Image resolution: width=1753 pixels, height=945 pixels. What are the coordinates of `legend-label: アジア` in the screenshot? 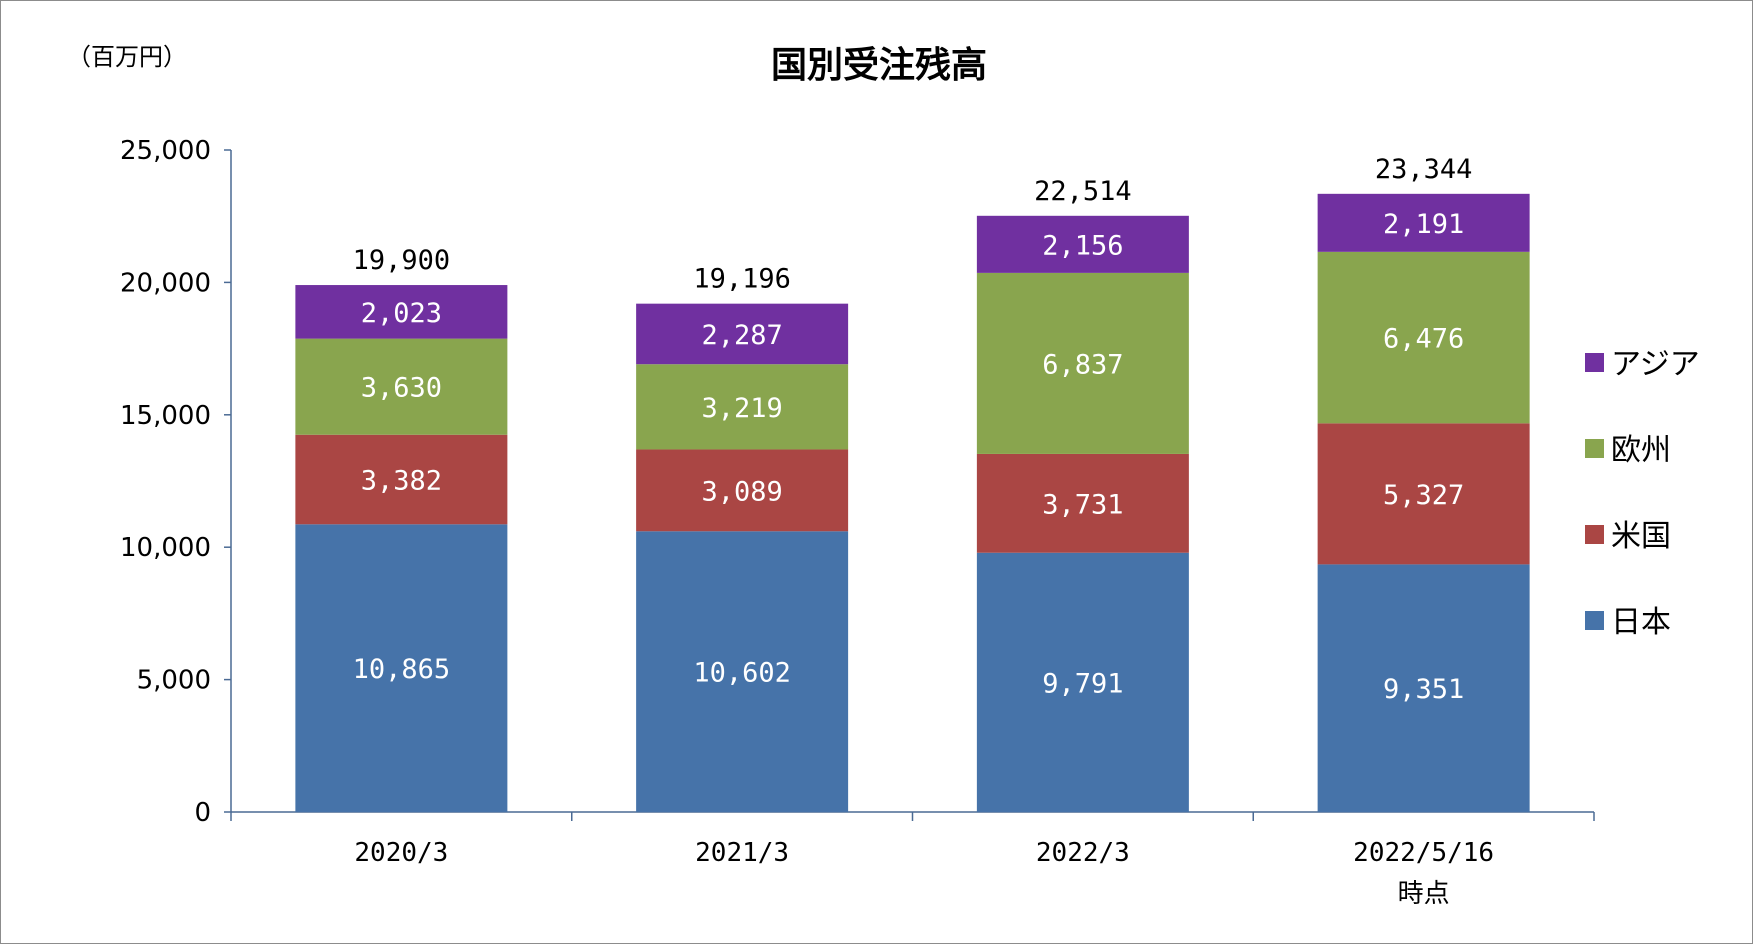 It's located at (1655, 364).